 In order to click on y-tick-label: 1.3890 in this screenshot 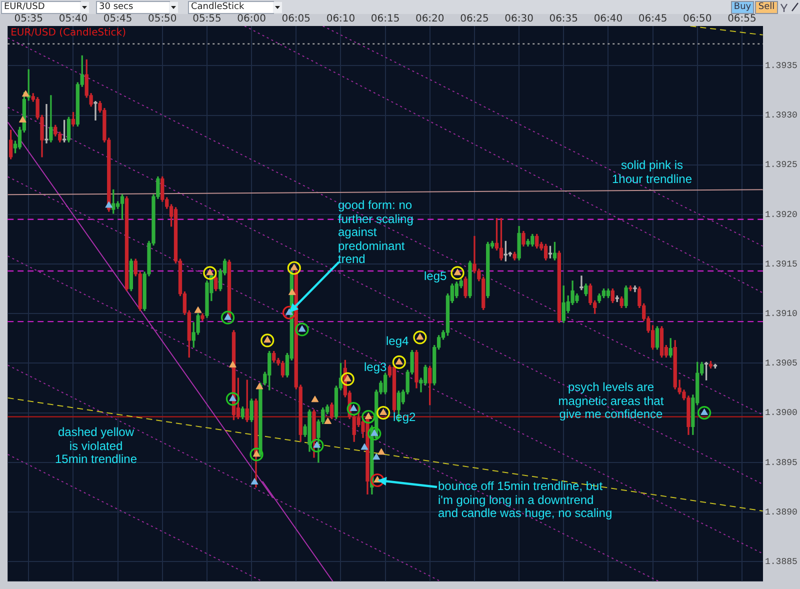, I will do `click(781, 512)`.